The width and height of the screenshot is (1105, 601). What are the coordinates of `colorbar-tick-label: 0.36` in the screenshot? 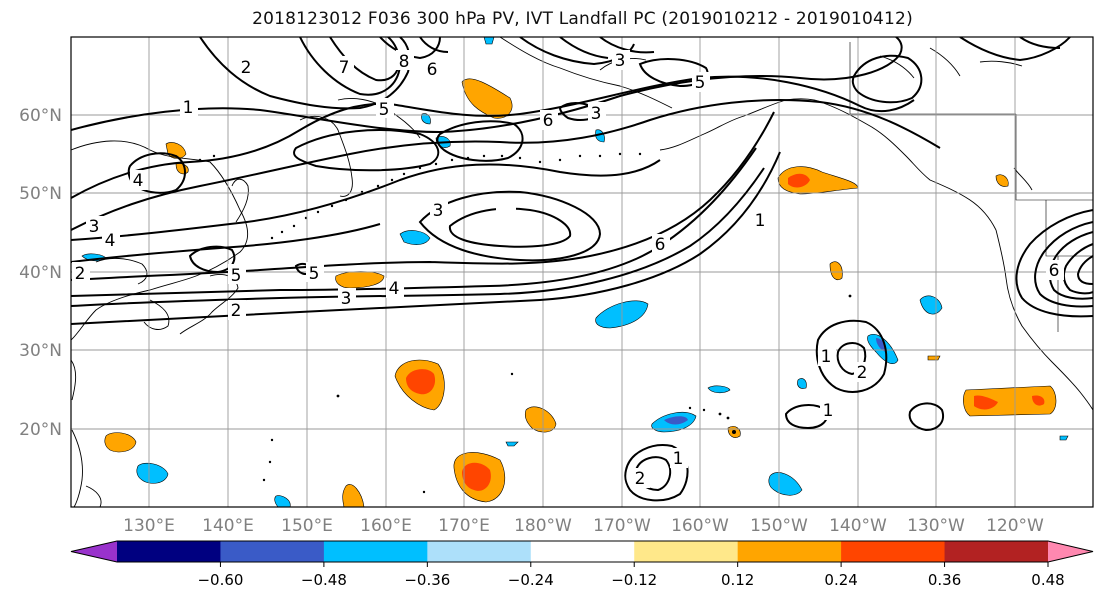 It's located at (944, 580).